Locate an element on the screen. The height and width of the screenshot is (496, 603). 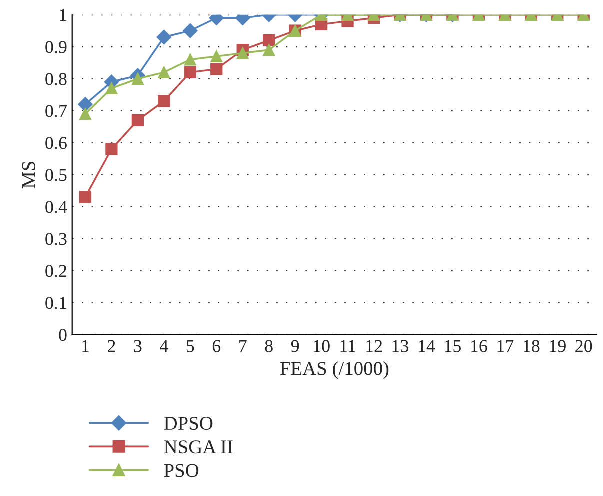
x-tick-label: 20 is located at coordinates (584, 346).